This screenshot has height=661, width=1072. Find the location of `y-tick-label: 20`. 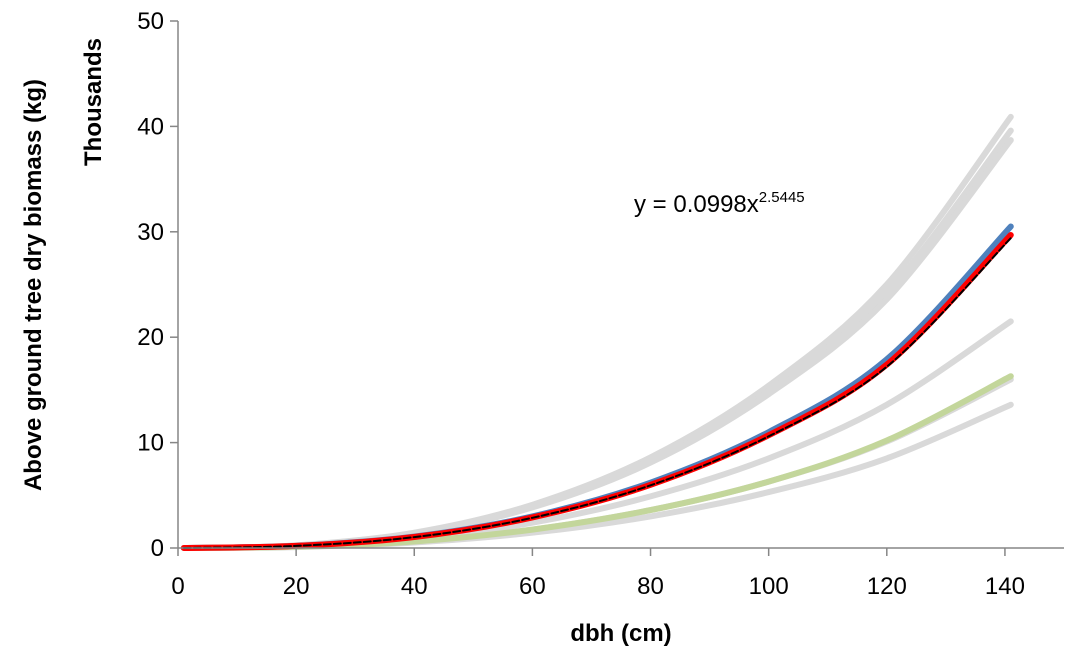

y-tick-label: 20 is located at coordinates (150, 337).